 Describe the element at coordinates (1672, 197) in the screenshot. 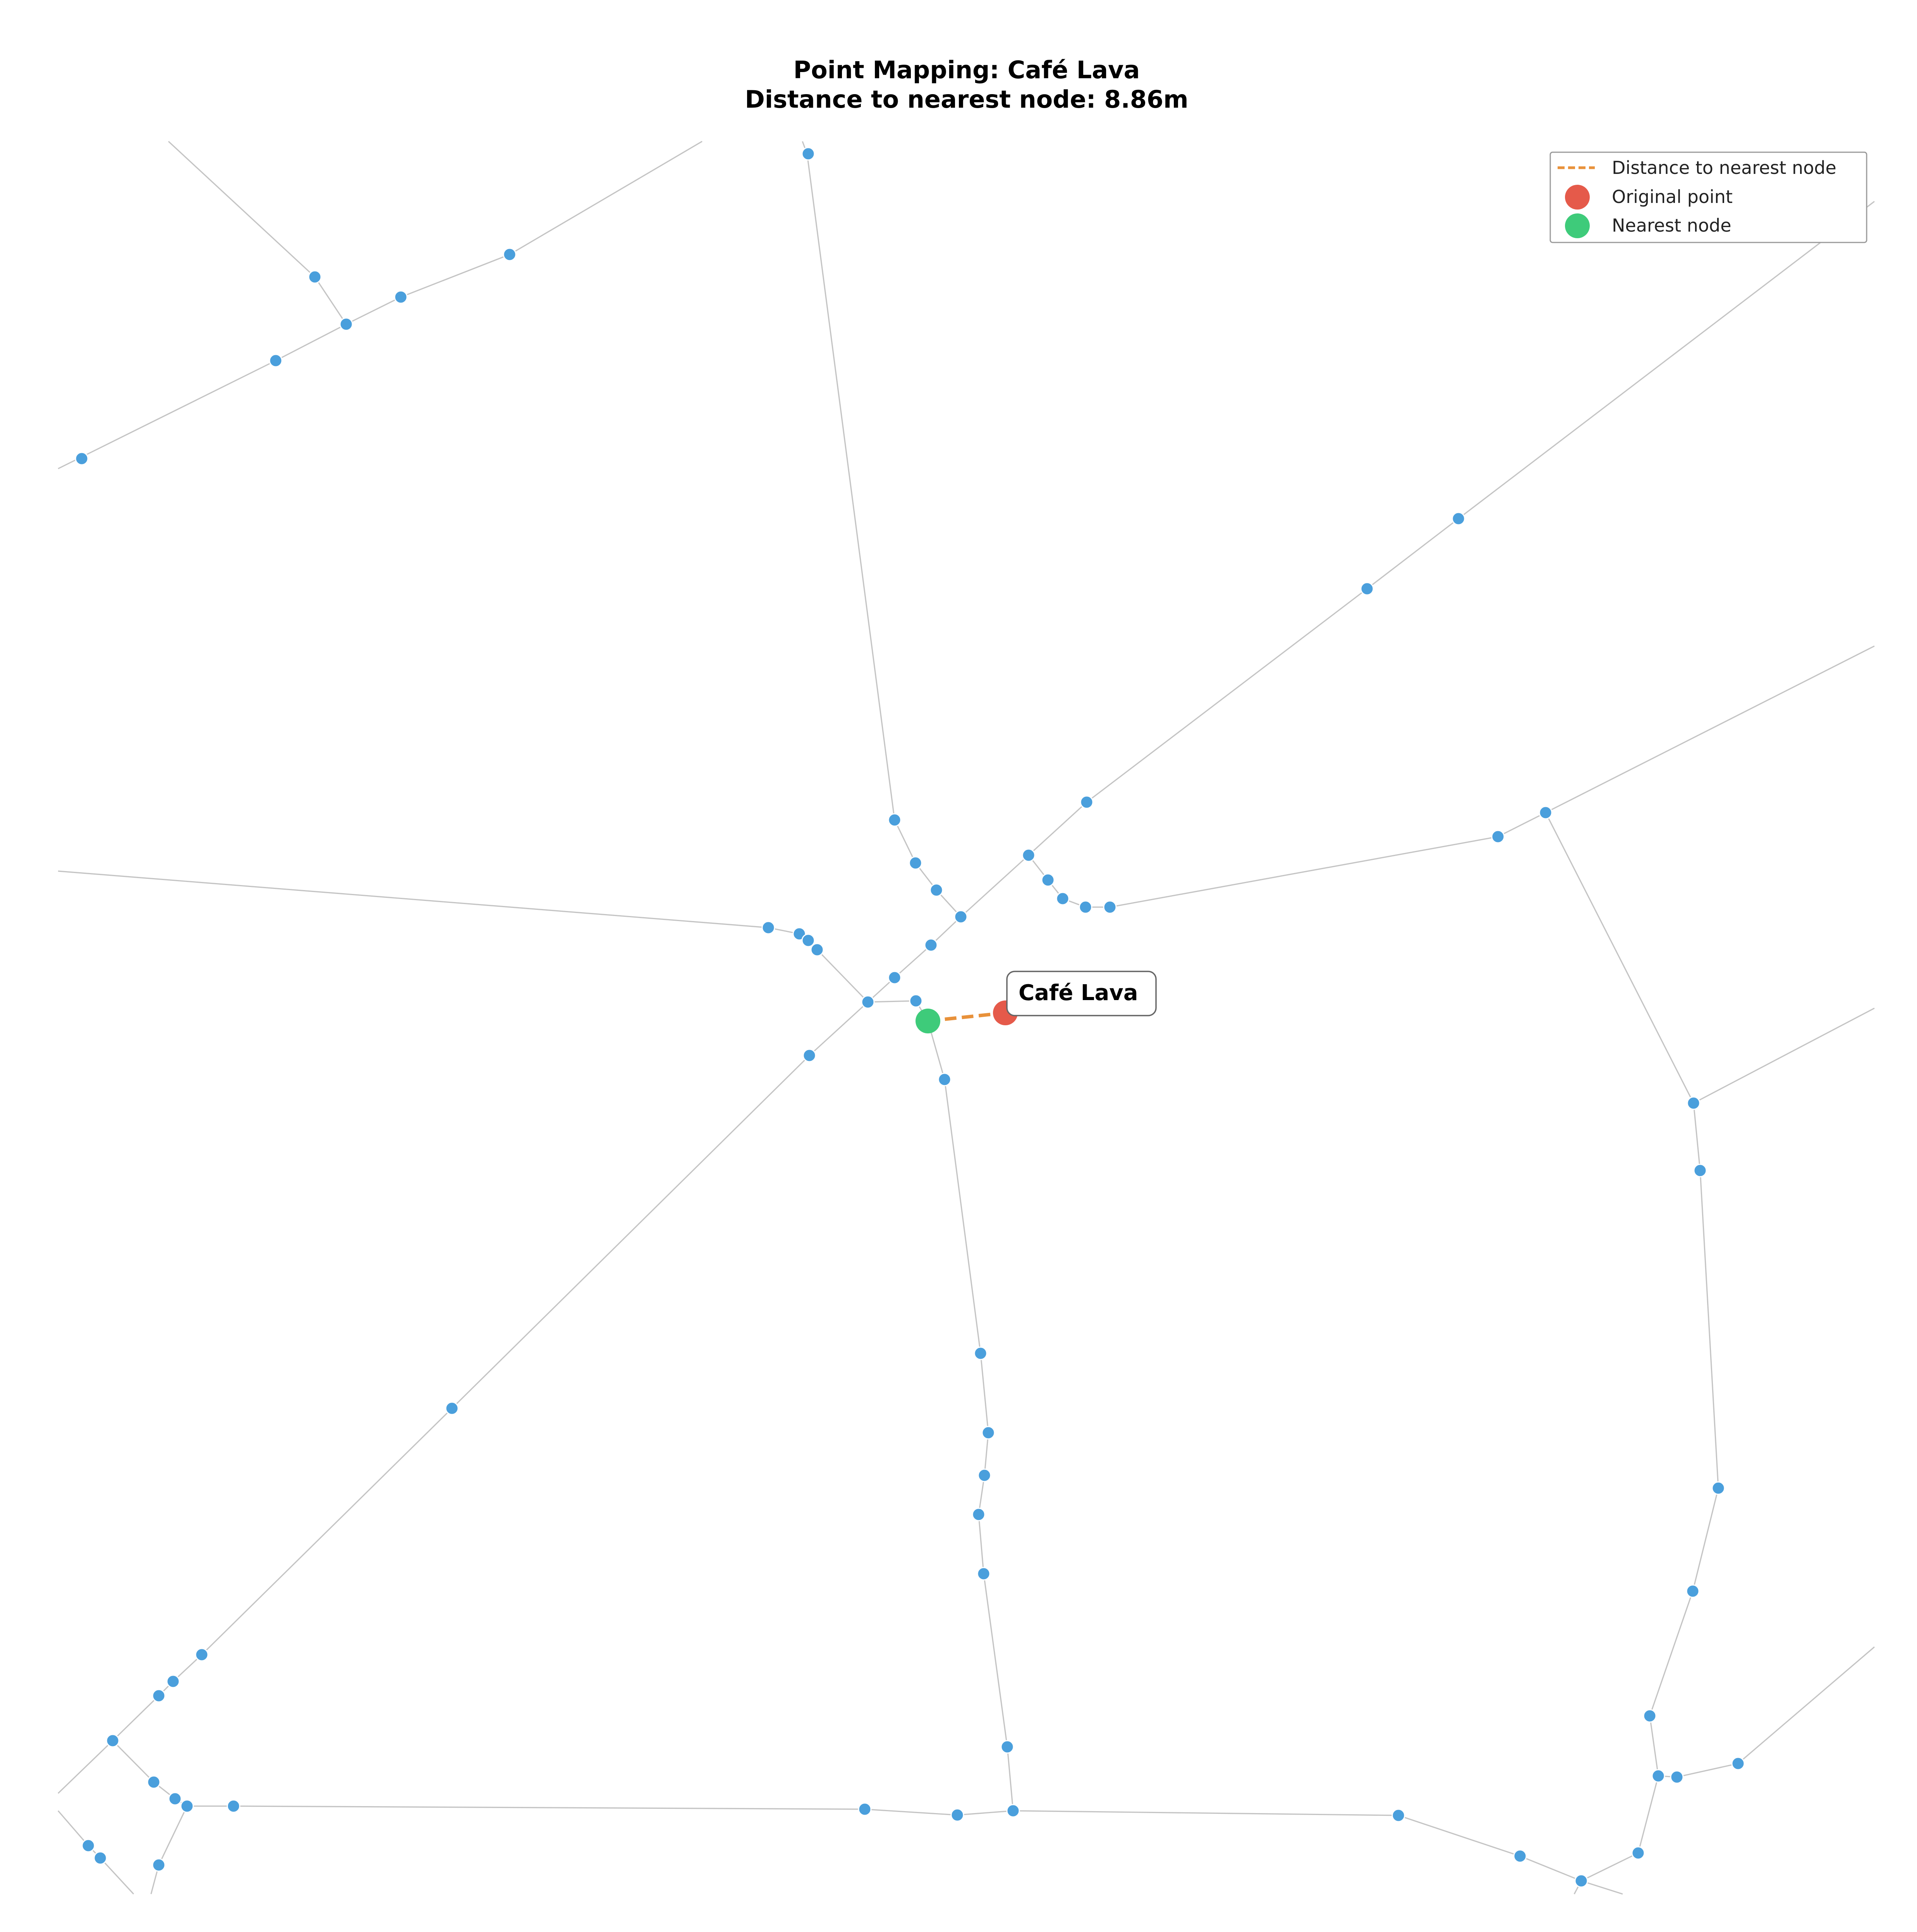

I see `legend-label-original: Original point` at that location.